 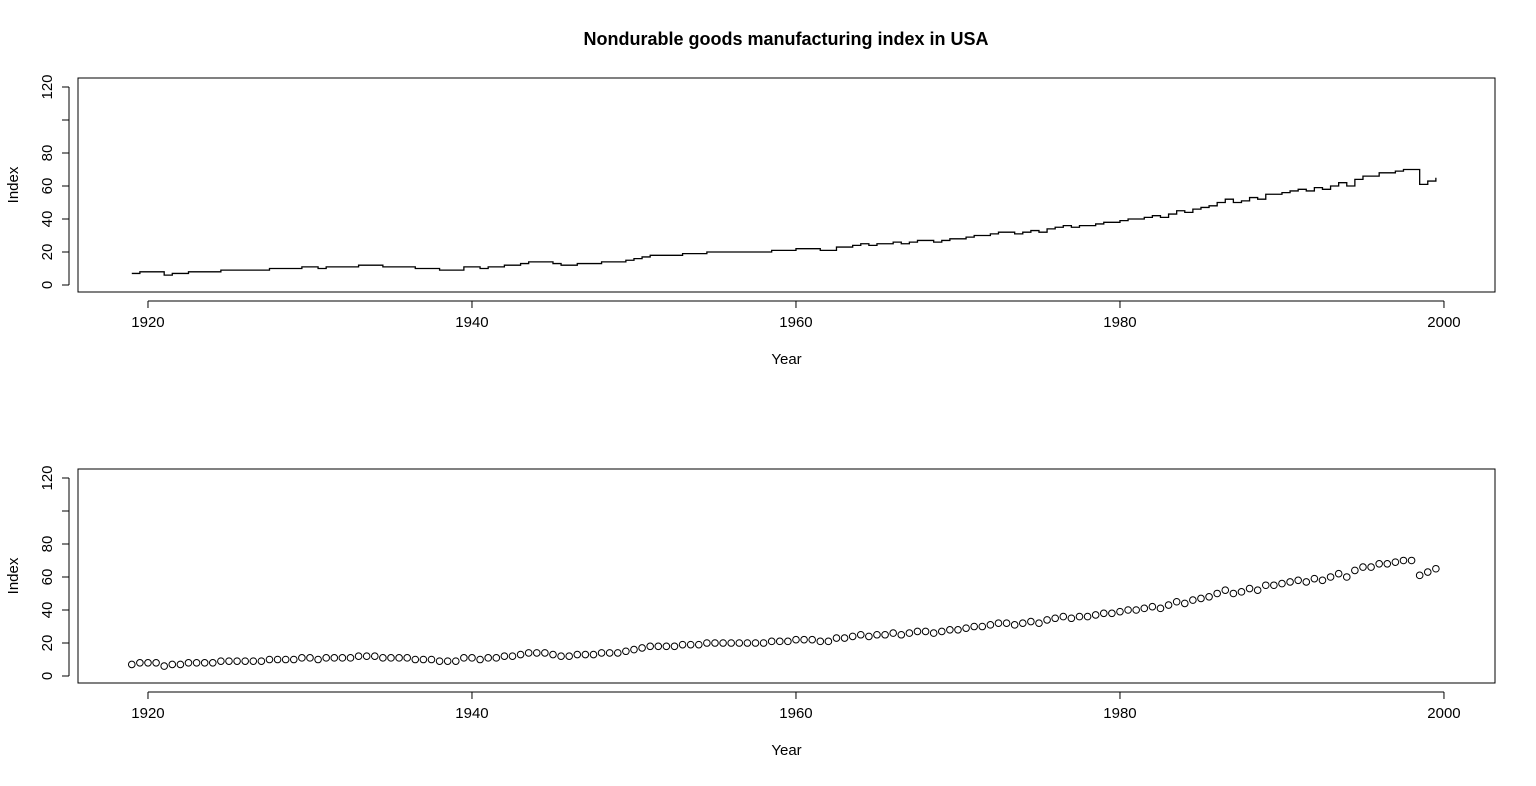 I want to click on y-tick-label: 120, so click(x=47, y=477).